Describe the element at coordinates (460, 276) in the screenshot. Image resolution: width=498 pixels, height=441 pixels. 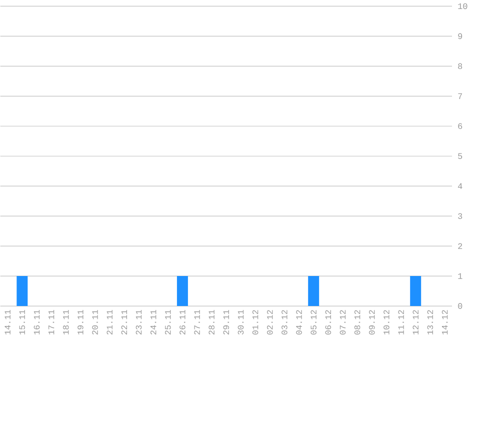
I see `y-tick-label: 1` at that location.